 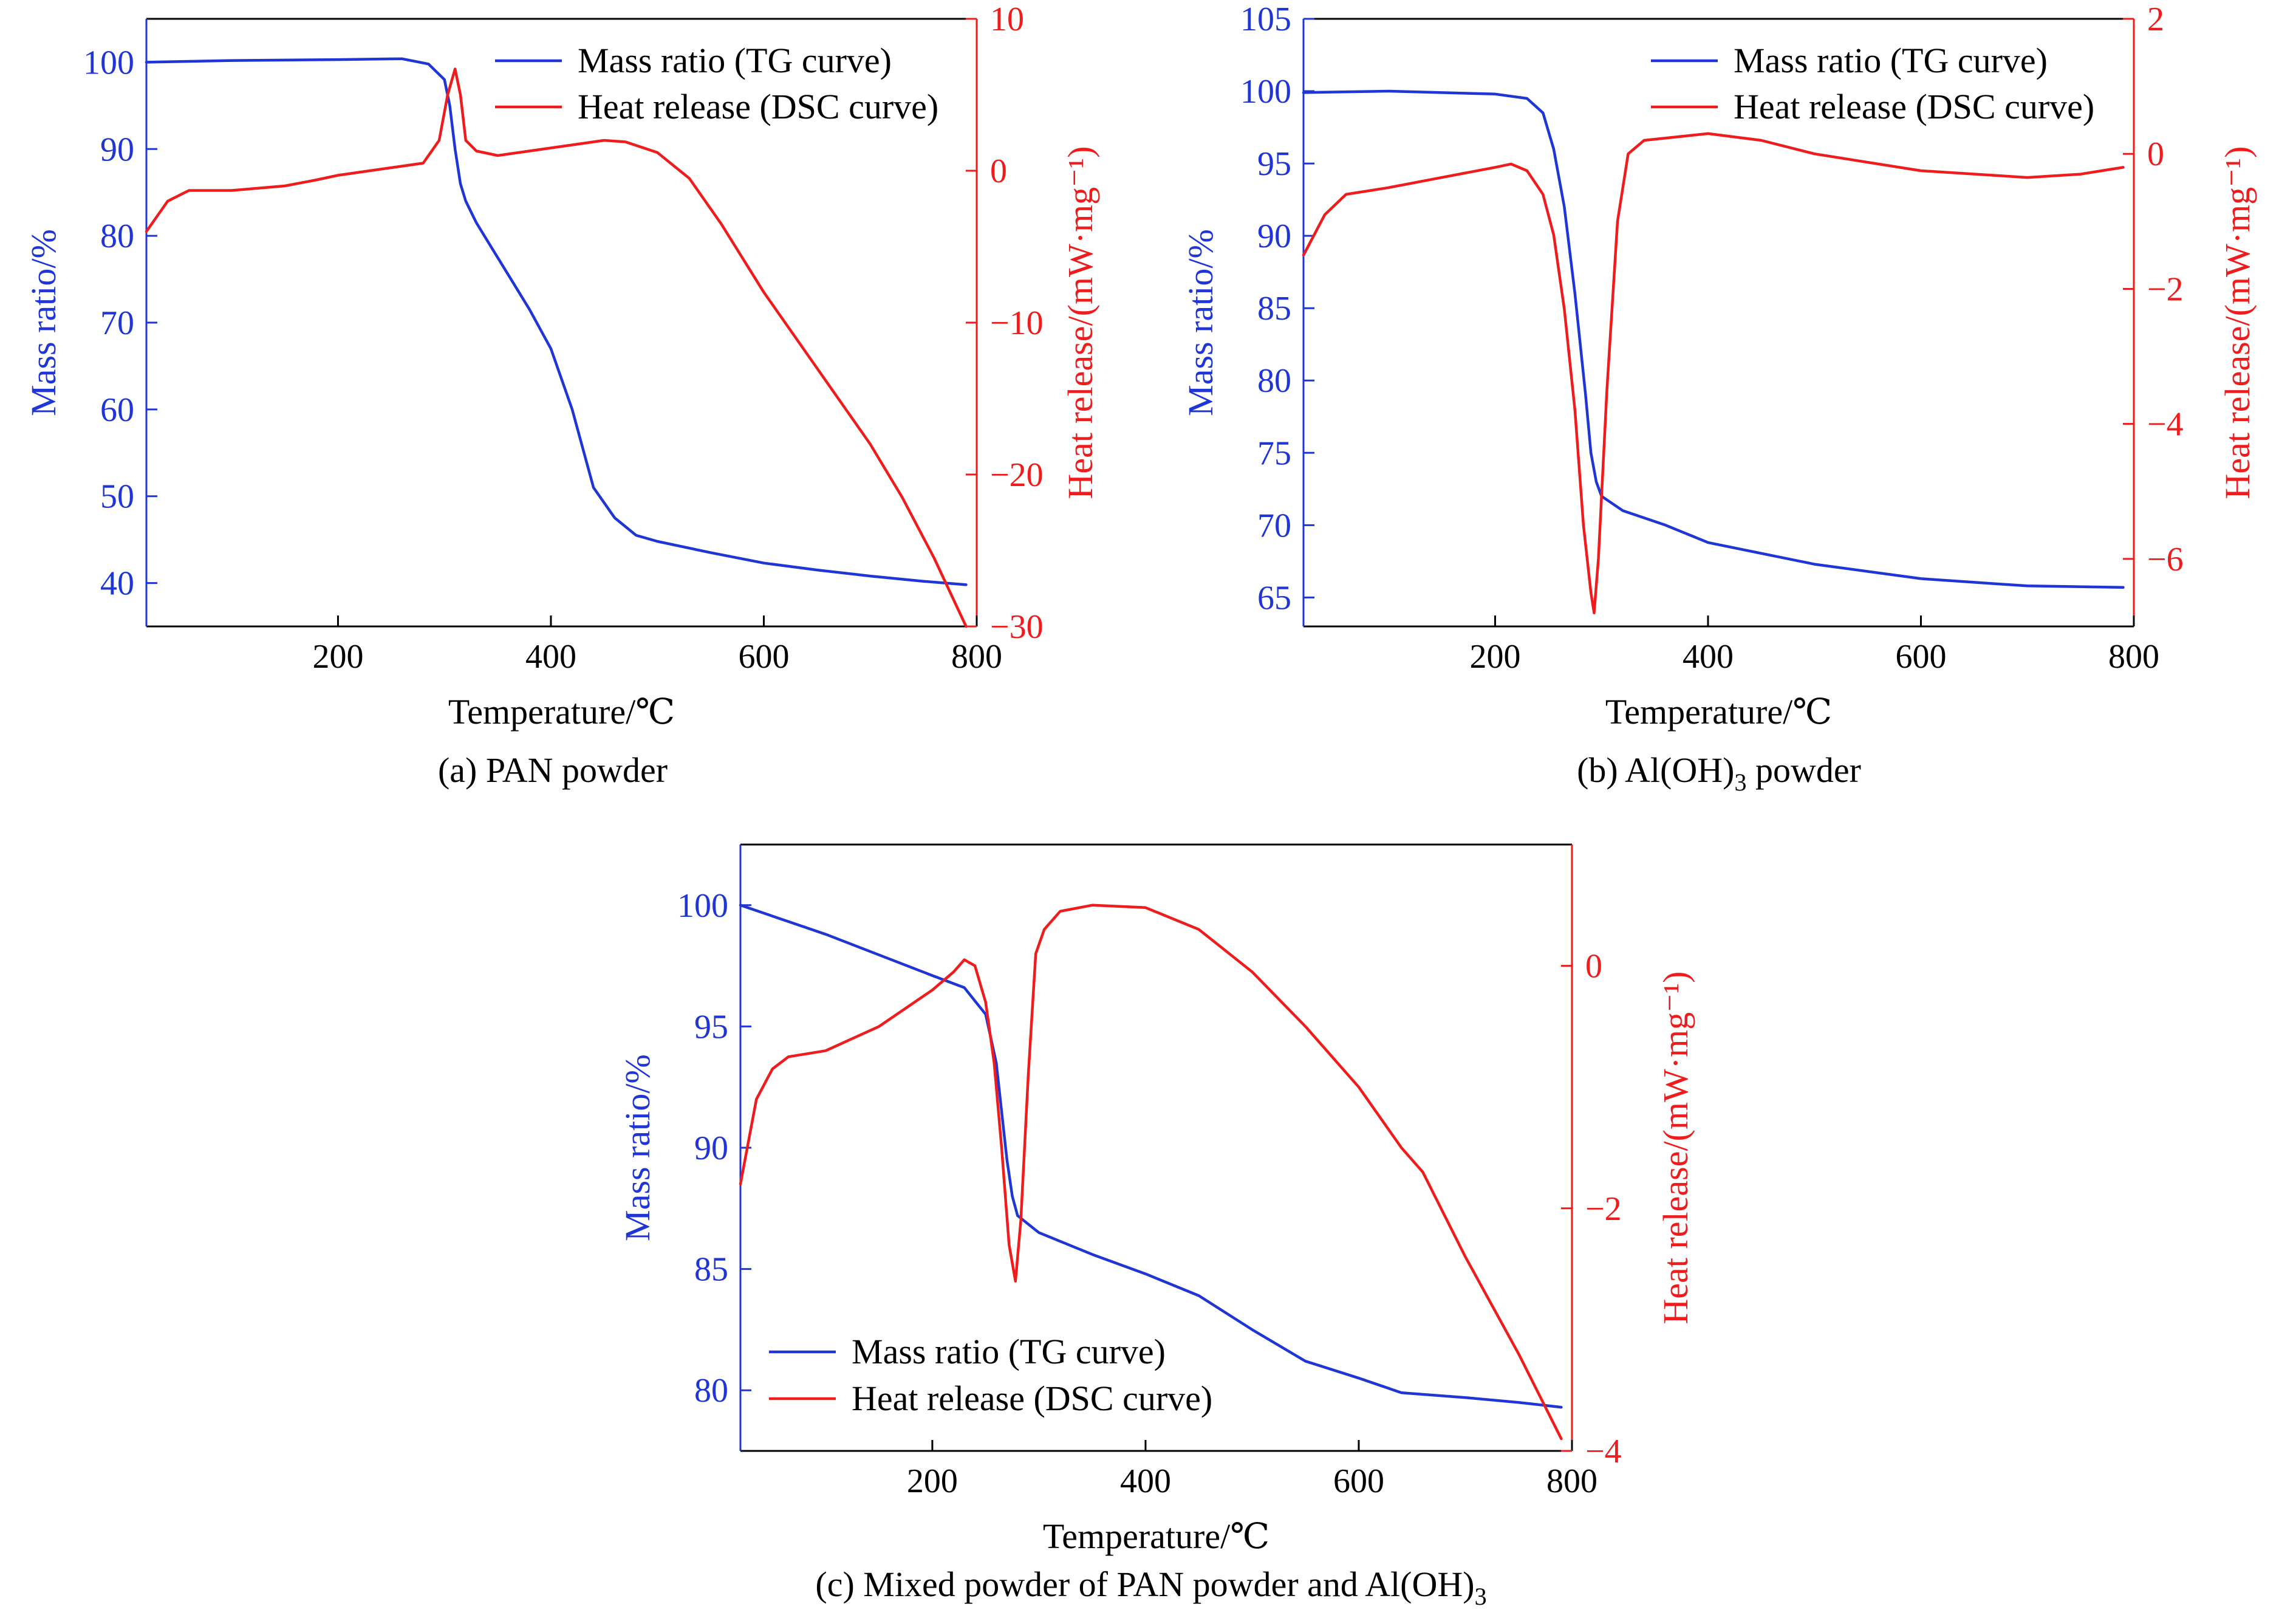 What do you see at coordinates (1803, 770) in the screenshot?
I see `panel-b-caption-rest: powder` at bounding box center [1803, 770].